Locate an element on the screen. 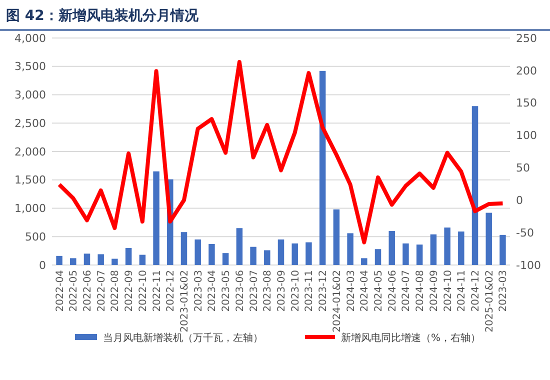 Image resolution: width=550 pixels, height=380 pixels. x-tick-label: 2023-04 is located at coordinates (212, 291).